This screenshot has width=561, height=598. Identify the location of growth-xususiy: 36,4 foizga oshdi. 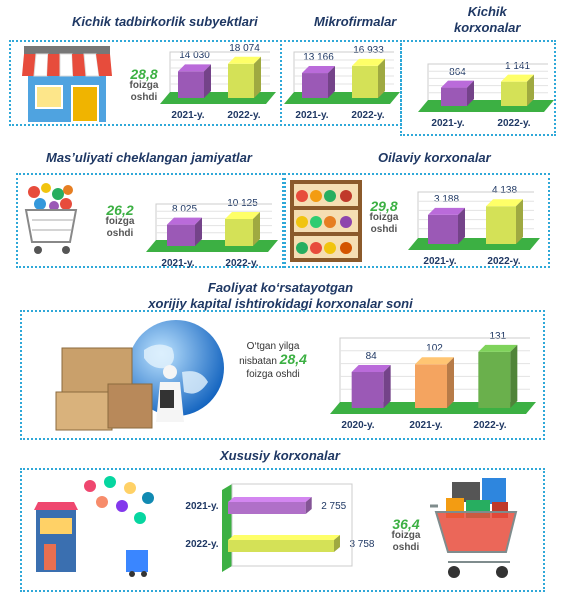
(406, 535).